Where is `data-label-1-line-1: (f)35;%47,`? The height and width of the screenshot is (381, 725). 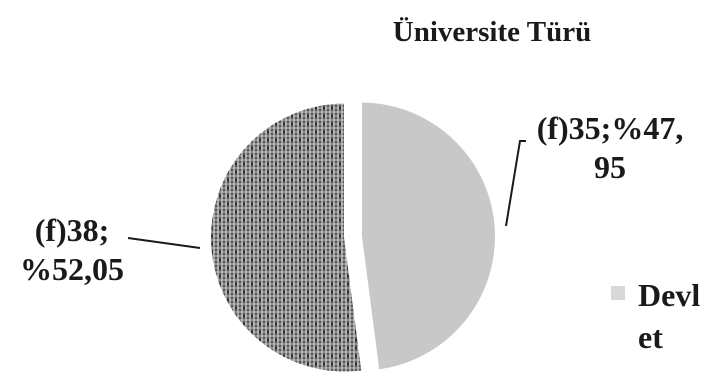 data-label-1-line-1: (f)35;%47, is located at coordinates (610, 128).